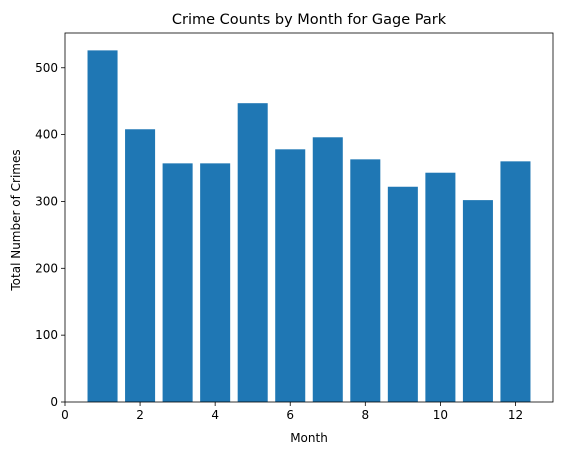  Describe the element at coordinates (309, 20) in the screenshot. I see `chart-title: Crime Counts by Month for Gage Park` at that location.